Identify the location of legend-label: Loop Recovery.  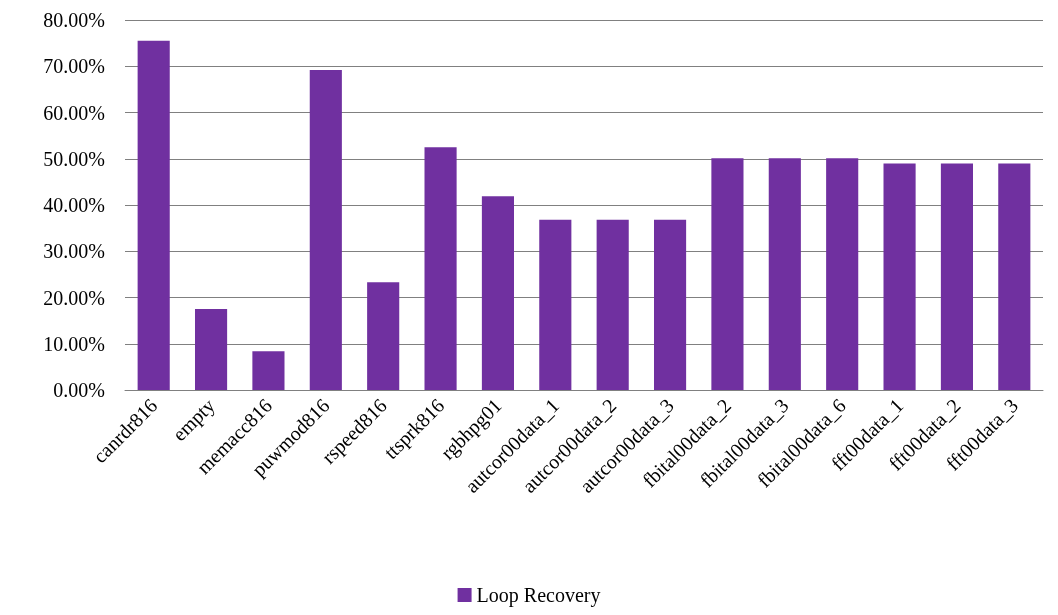
(538, 595).